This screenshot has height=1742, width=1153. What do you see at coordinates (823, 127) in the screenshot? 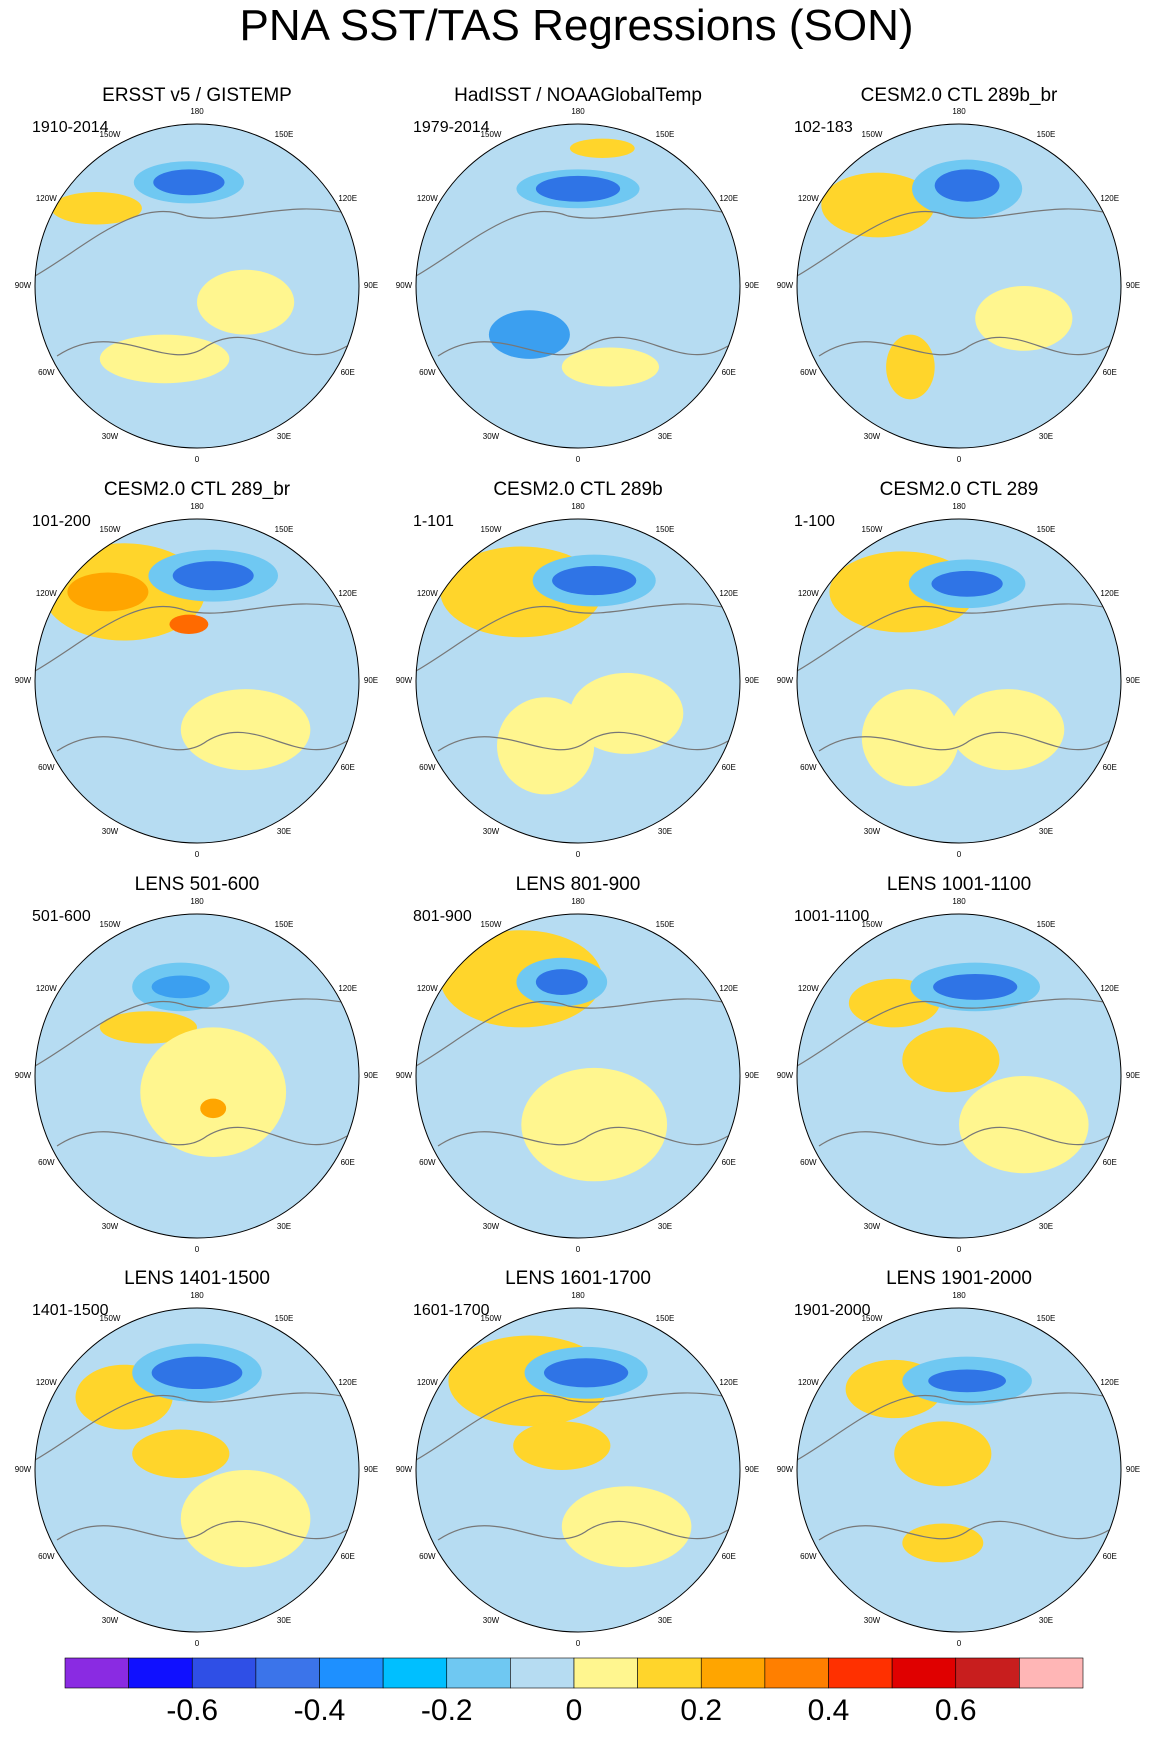
I see `period-label: 102-183` at bounding box center [823, 127].